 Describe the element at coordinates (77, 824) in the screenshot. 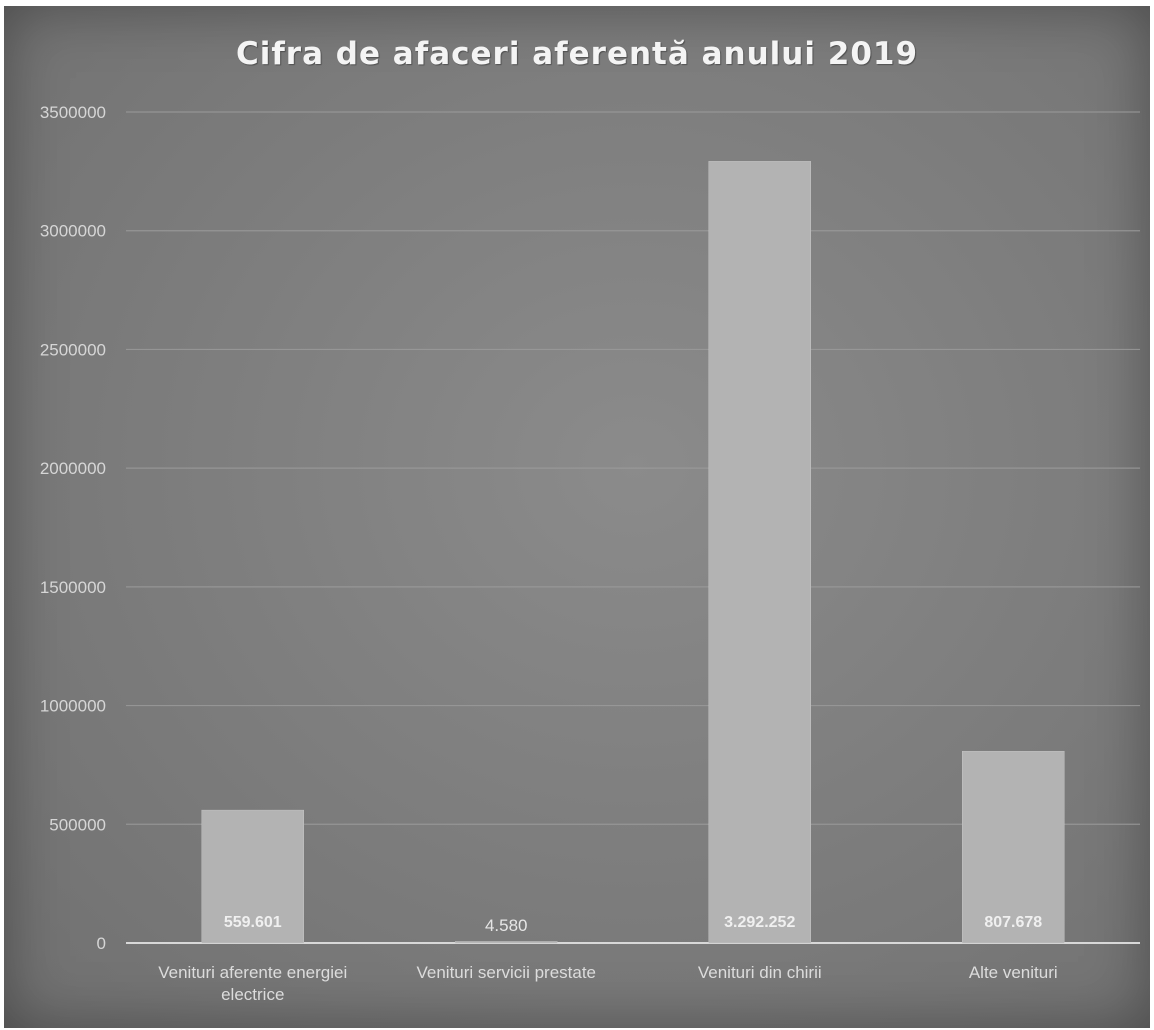

I see `y-tick-label: 500000` at that location.